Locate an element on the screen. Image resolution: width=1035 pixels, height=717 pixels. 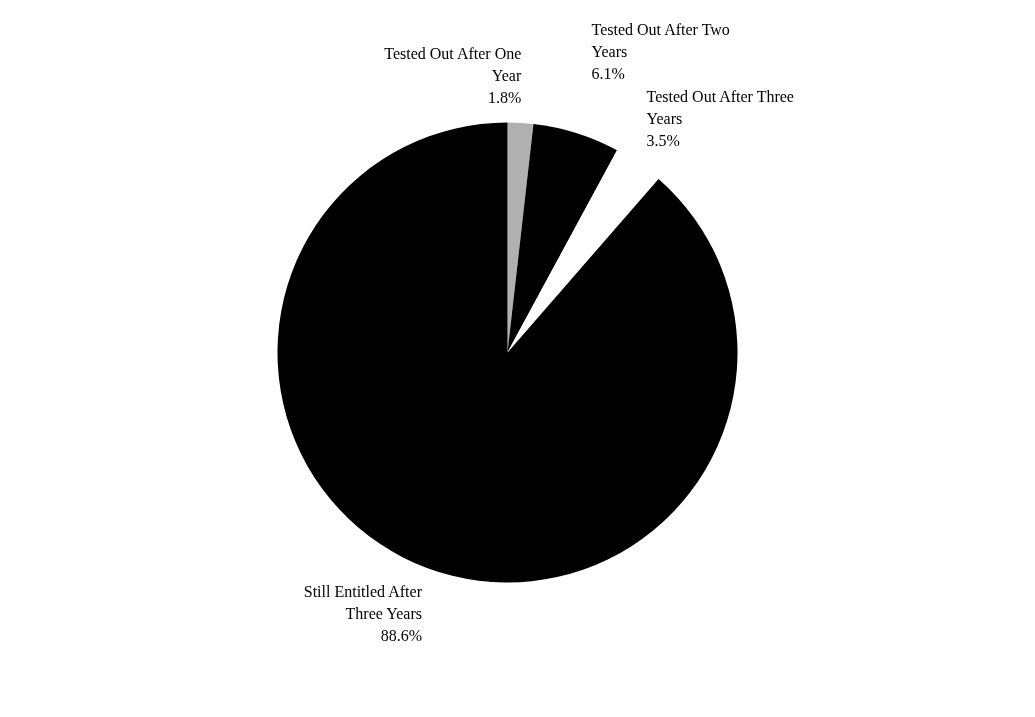
slice-label: Tested Out After Two Years is located at coordinates (660, 41).